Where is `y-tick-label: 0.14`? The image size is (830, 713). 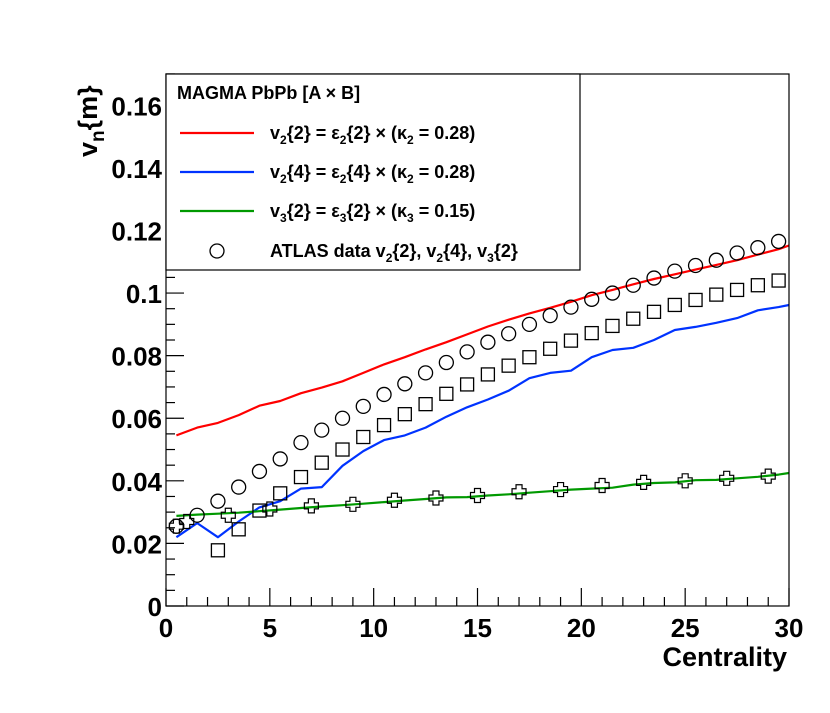 y-tick-label: 0.14 is located at coordinates (136, 169).